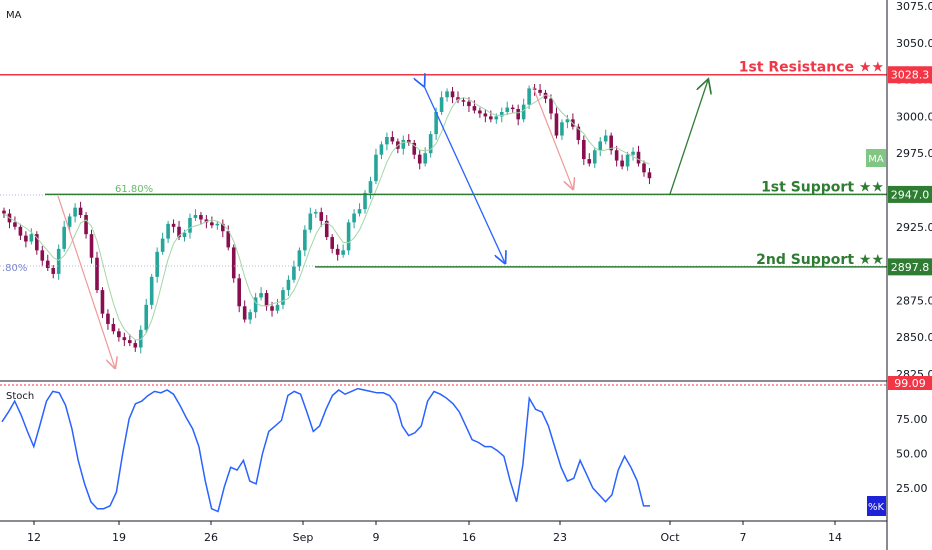 Image resolution: width=932 pixels, height=550 pixels. What do you see at coordinates (14, 15) in the screenshot?
I see `indicator-label: MA` at bounding box center [14, 15].